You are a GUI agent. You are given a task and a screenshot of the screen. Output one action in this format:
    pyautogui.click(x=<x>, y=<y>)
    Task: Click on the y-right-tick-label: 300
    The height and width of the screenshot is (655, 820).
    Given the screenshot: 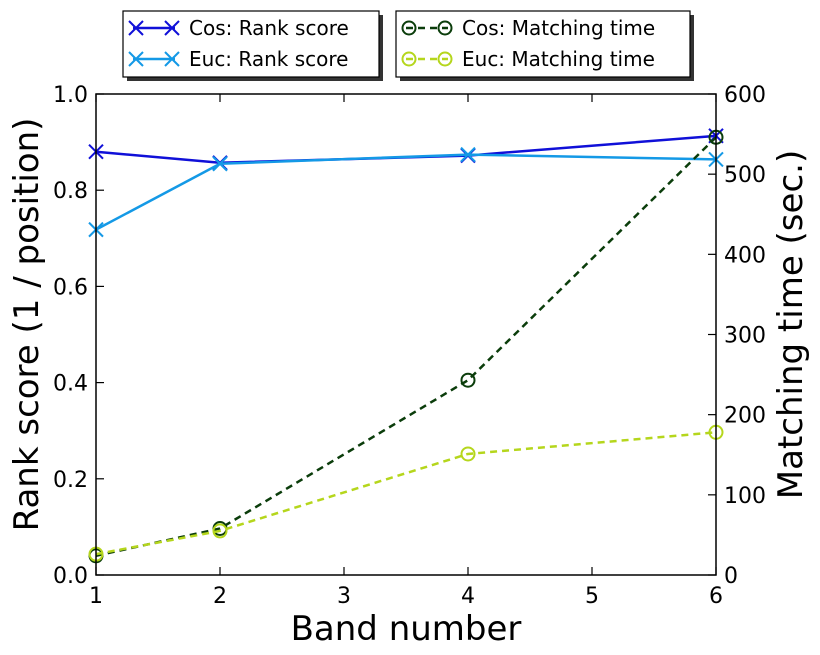 What is the action you would take?
    pyautogui.click(x=745, y=336)
    